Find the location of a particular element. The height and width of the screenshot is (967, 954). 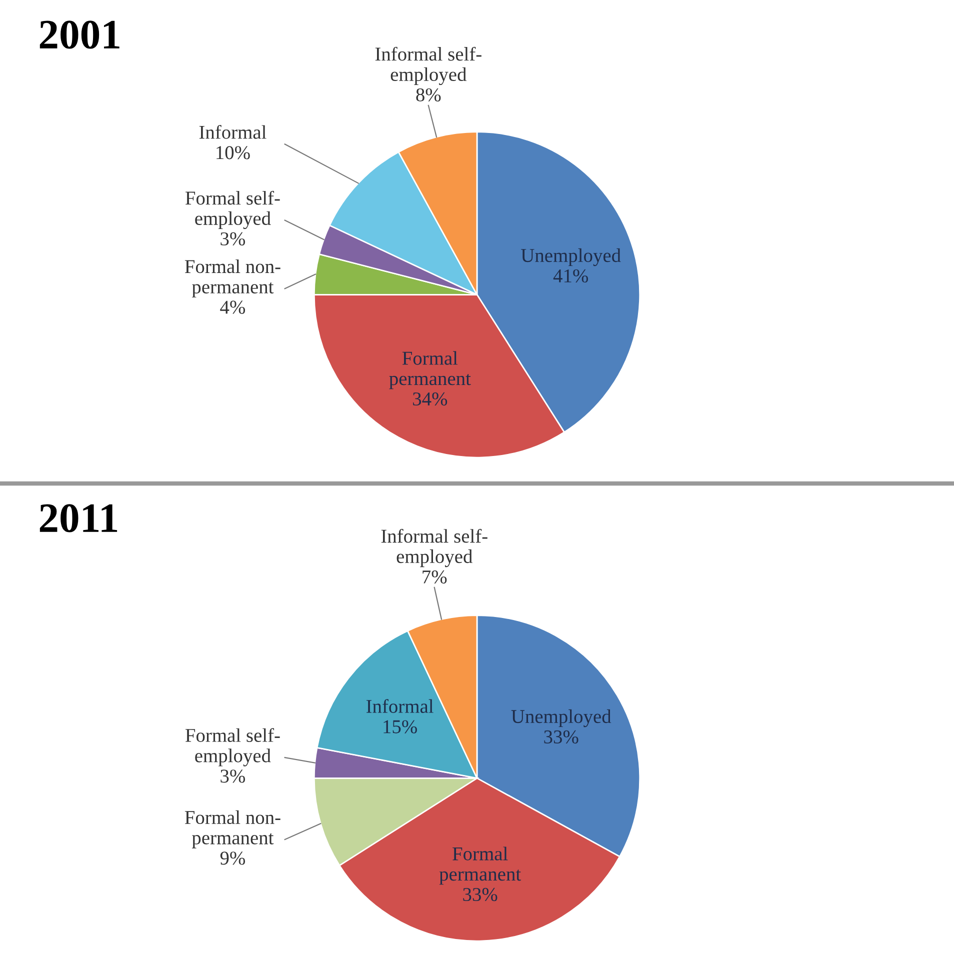

data-label: 15% is located at coordinates (400, 727).